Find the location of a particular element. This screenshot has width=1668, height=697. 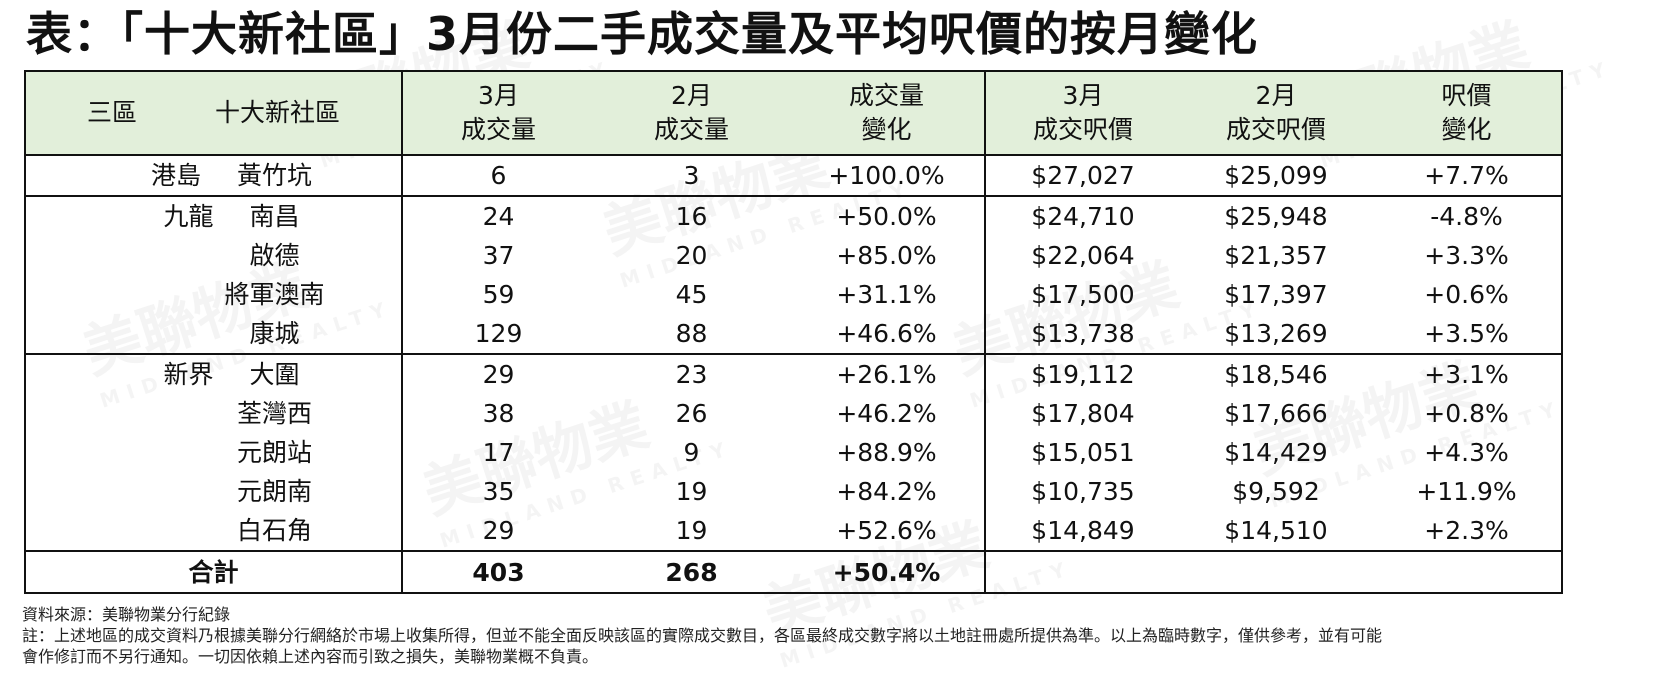

header-price-change: 呎價 變化 is located at coordinates (1467, 113).